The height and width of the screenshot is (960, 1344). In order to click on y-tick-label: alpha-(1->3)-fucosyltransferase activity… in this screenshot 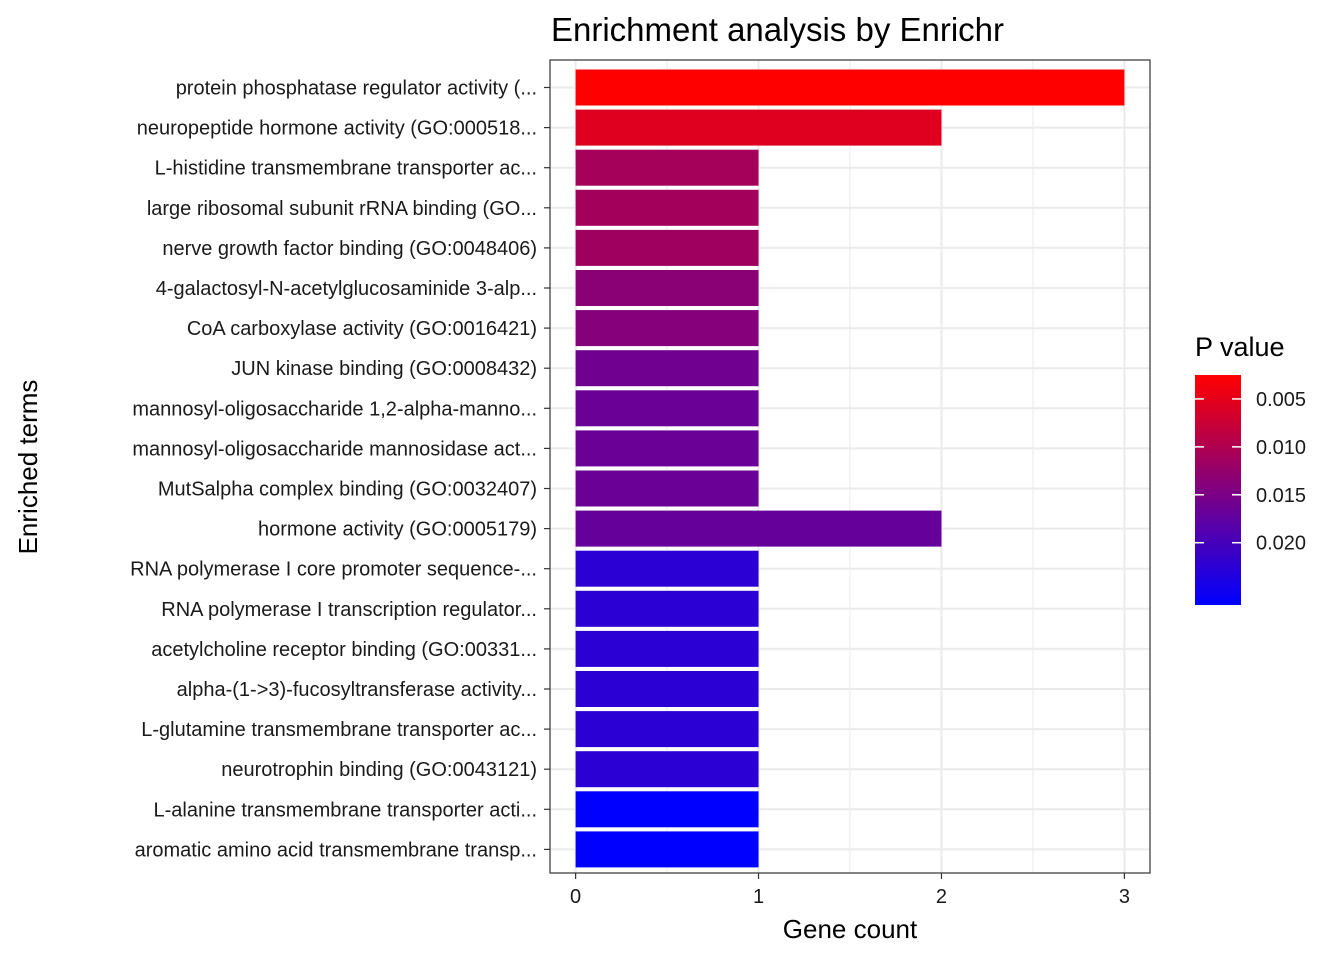, I will do `click(357, 690)`.